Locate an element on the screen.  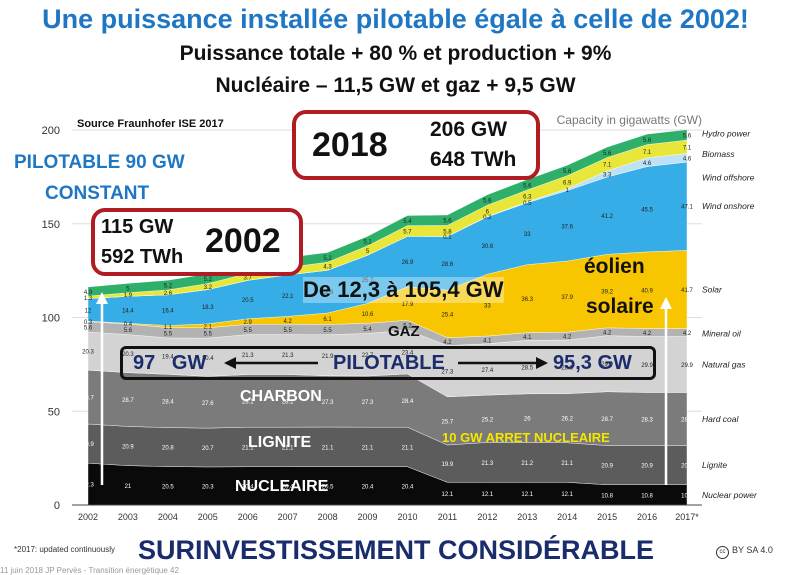
x-tick-label: 2015 is located at coordinates (607, 517).